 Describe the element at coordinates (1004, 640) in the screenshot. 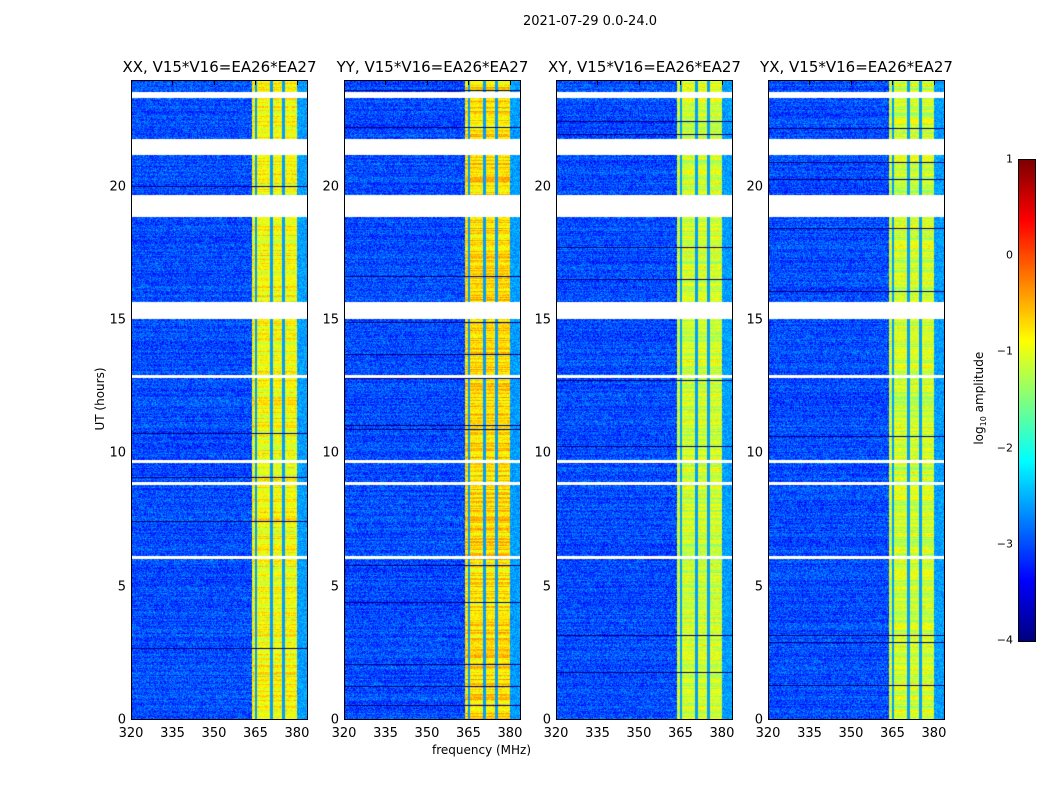

I see `colorbar-tick-label: −4` at that location.